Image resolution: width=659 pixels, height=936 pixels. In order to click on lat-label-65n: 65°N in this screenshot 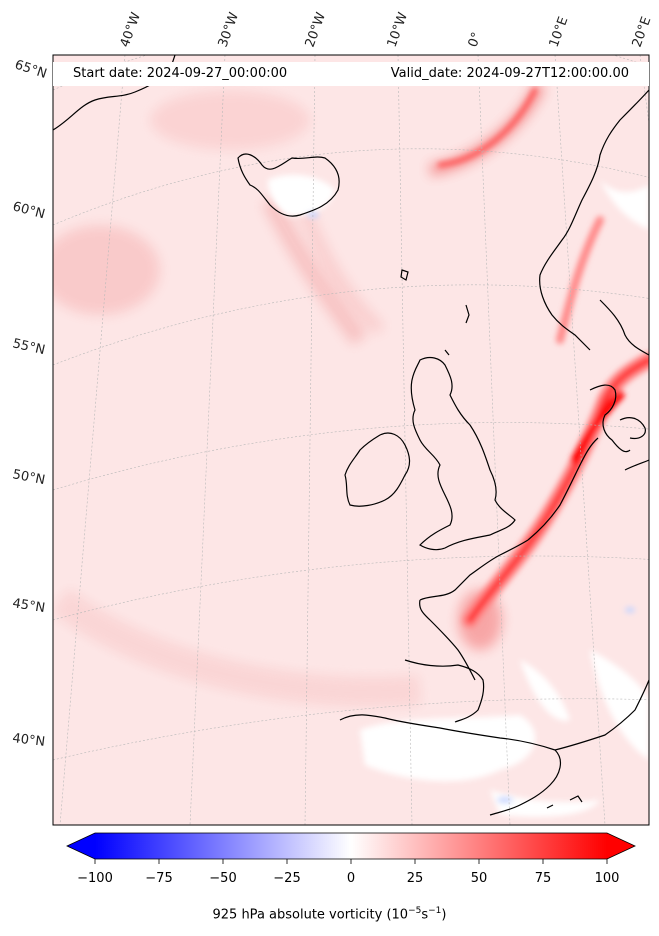, I will do `click(31, 70)`.